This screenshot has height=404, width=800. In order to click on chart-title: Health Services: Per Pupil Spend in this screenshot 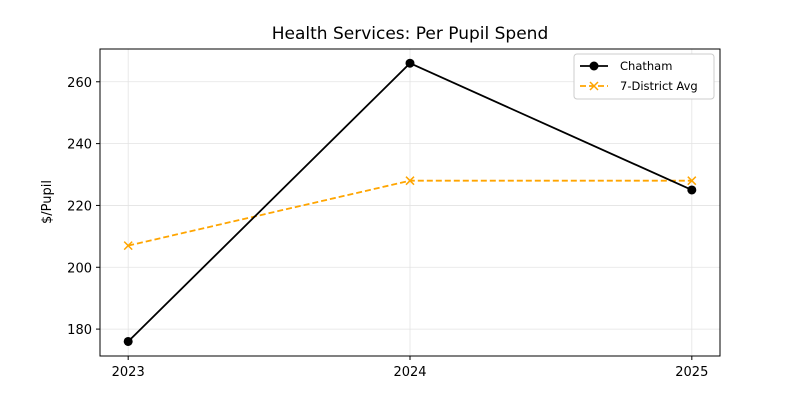, I will do `click(410, 34)`.